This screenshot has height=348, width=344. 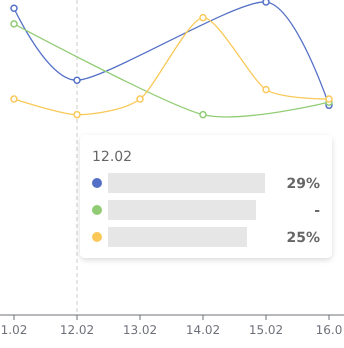 What do you see at coordinates (266, 330) in the screenshot?
I see `x-tick-label: 15.02` at bounding box center [266, 330].